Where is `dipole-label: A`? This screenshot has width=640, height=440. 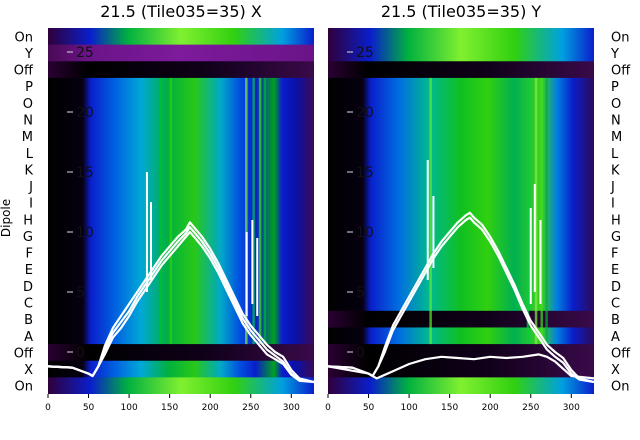 dipole-label: A is located at coordinates (28, 337).